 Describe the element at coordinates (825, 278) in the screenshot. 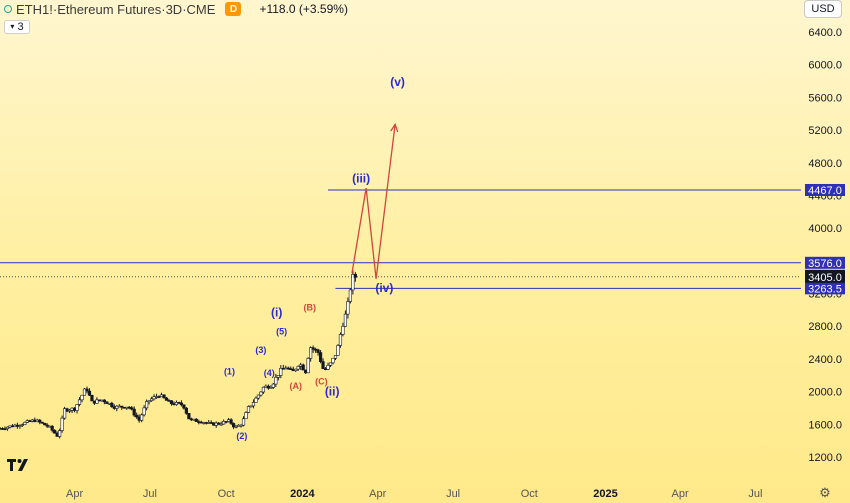

I see `current-price-label: 3405.0` at that location.